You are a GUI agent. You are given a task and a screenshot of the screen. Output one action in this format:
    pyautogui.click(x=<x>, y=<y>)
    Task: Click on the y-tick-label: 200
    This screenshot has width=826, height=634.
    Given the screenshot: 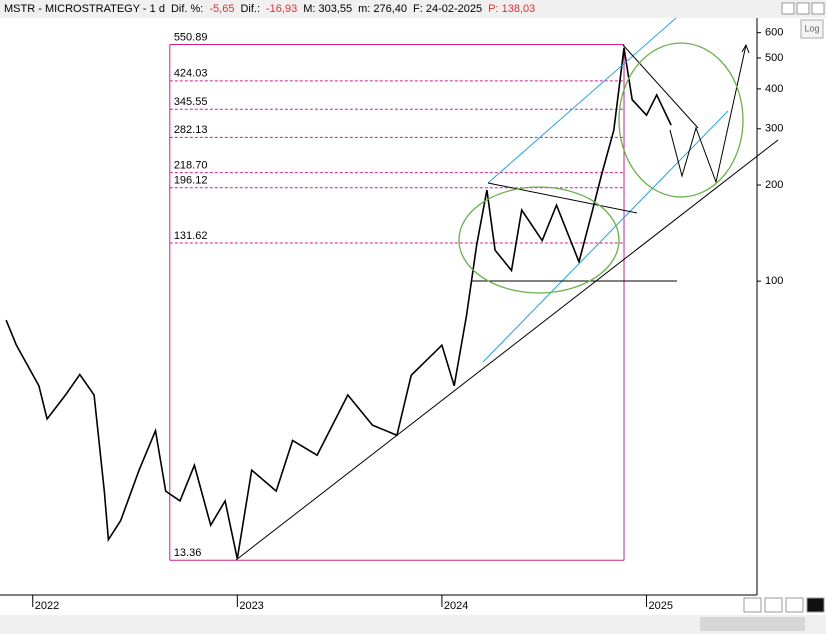 What is the action you would take?
    pyautogui.click(x=774, y=185)
    